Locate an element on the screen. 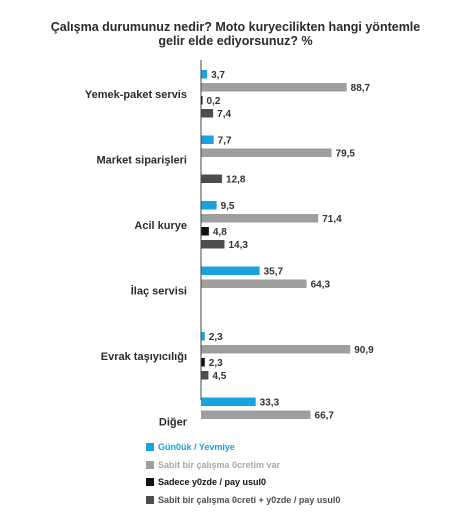  data-label: 0,2 is located at coordinates (214, 101).